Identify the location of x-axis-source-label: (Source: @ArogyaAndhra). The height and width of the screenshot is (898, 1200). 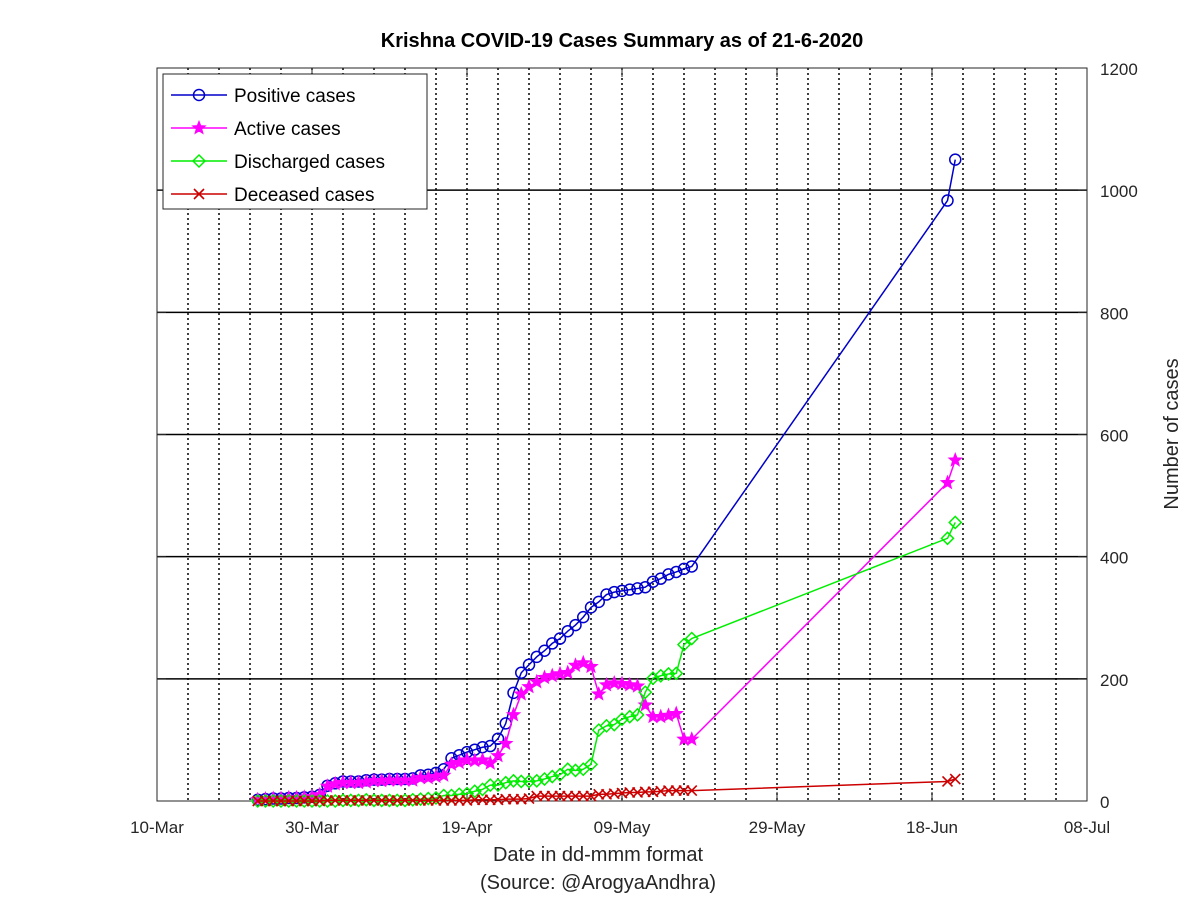
(598, 883).